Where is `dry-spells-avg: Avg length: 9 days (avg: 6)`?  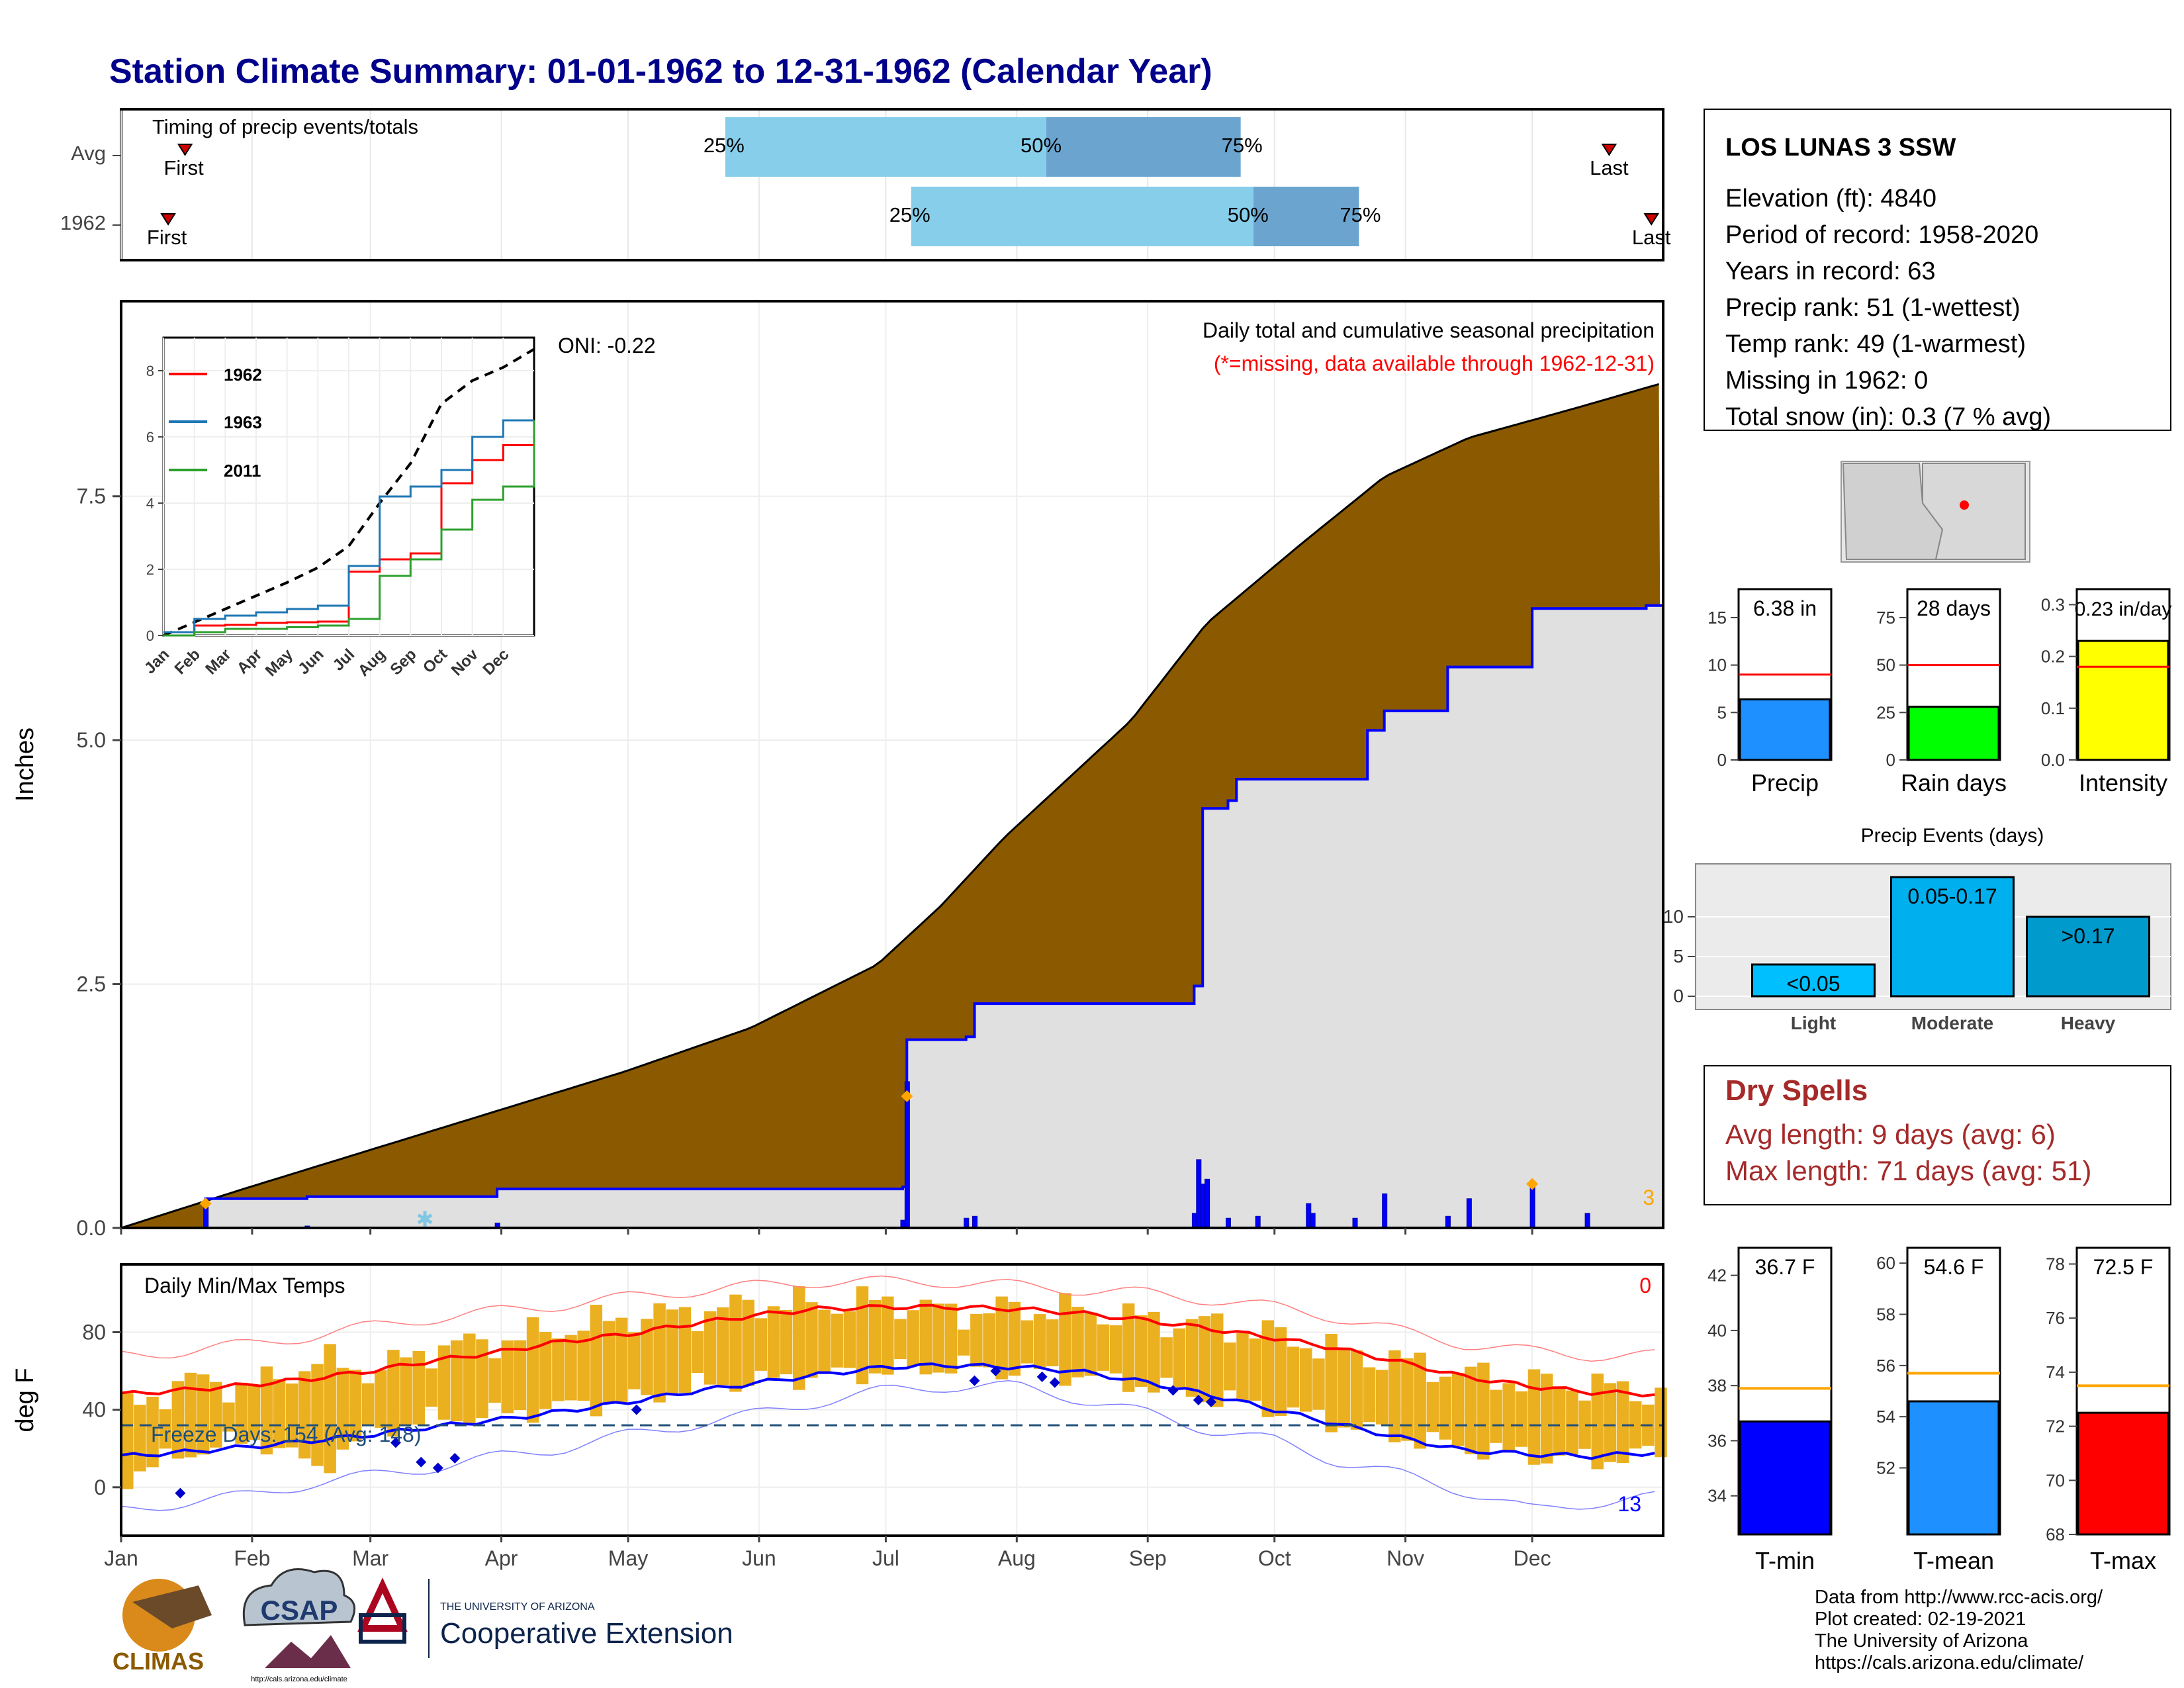
dry-spells-avg: Avg length: 9 days (avg: 6) is located at coordinates (1891, 1134).